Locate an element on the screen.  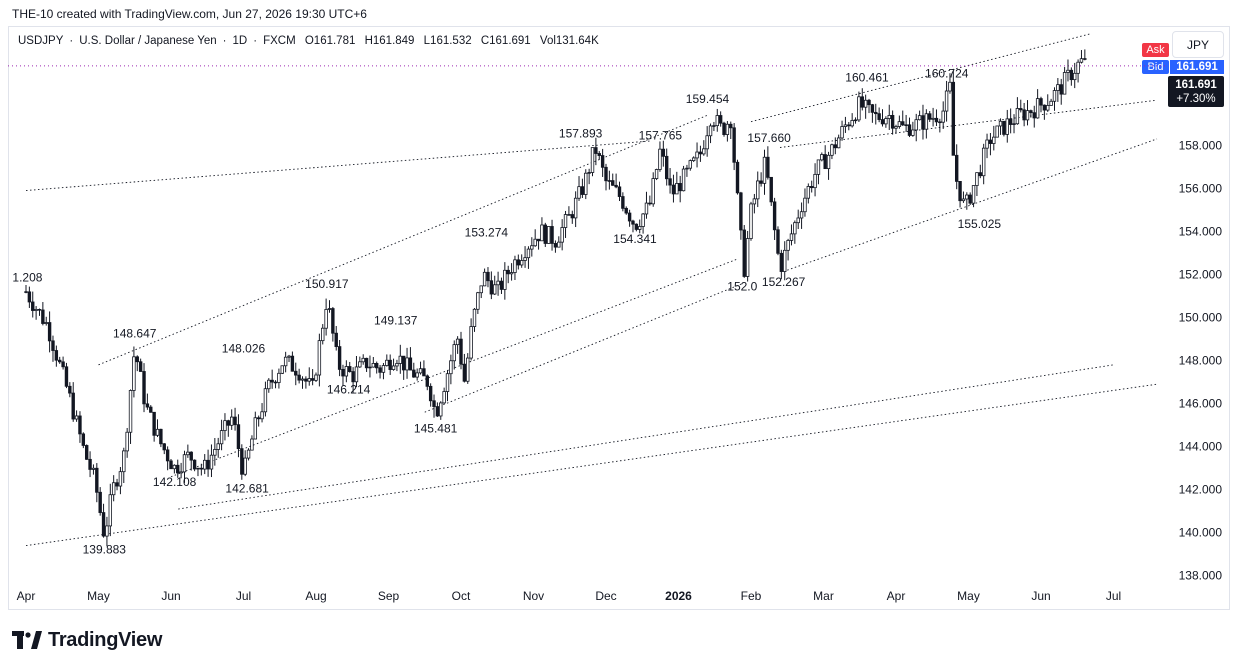
x-tick-label: Aug is located at coordinates (315, 596).